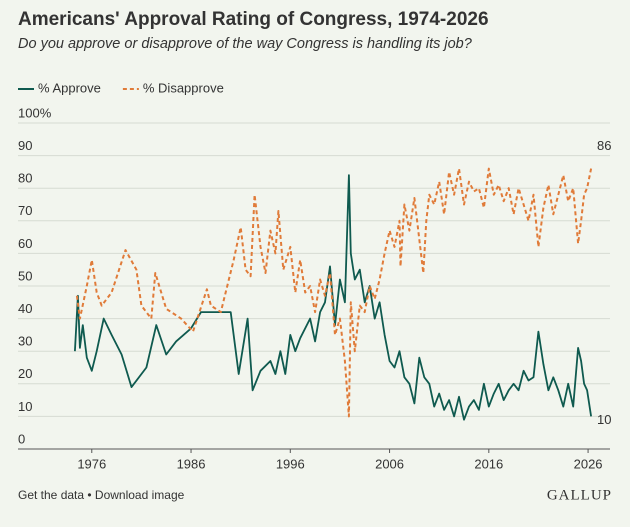 The image size is (630, 527). Describe the element at coordinates (25, 145) in the screenshot. I see `y-tick-label: 90` at that location.